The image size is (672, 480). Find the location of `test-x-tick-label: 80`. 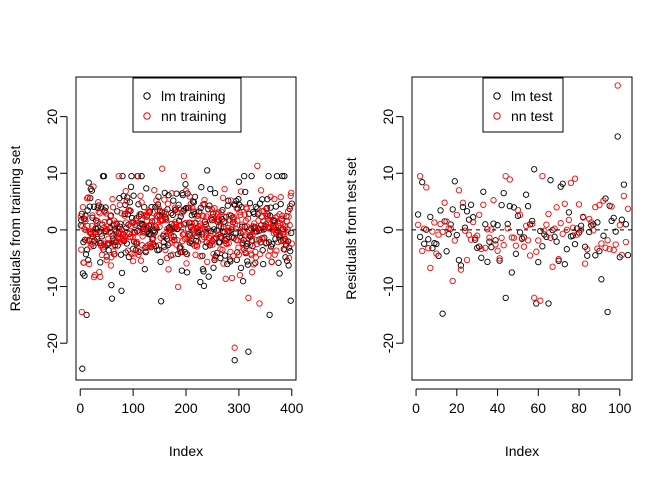

test-x-tick-label: 80 is located at coordinates (579, 408).